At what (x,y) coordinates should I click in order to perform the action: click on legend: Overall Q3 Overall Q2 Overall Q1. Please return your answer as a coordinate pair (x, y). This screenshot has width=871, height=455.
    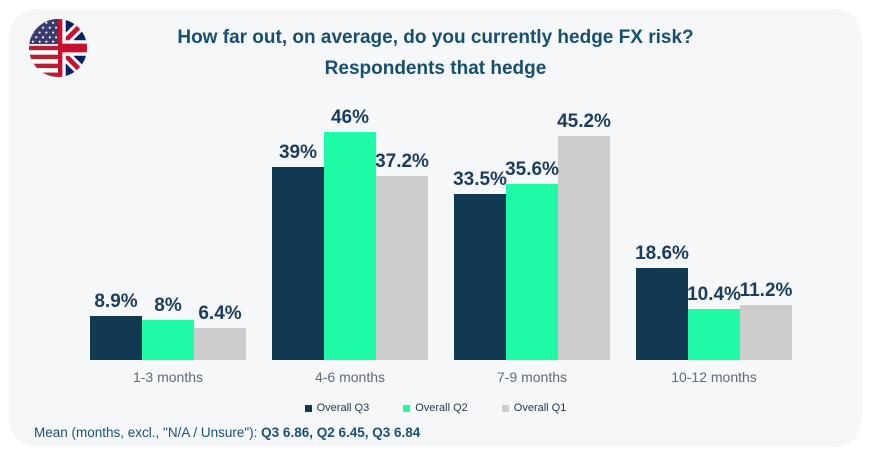
    Looking at the image, I should click on (435, 408).